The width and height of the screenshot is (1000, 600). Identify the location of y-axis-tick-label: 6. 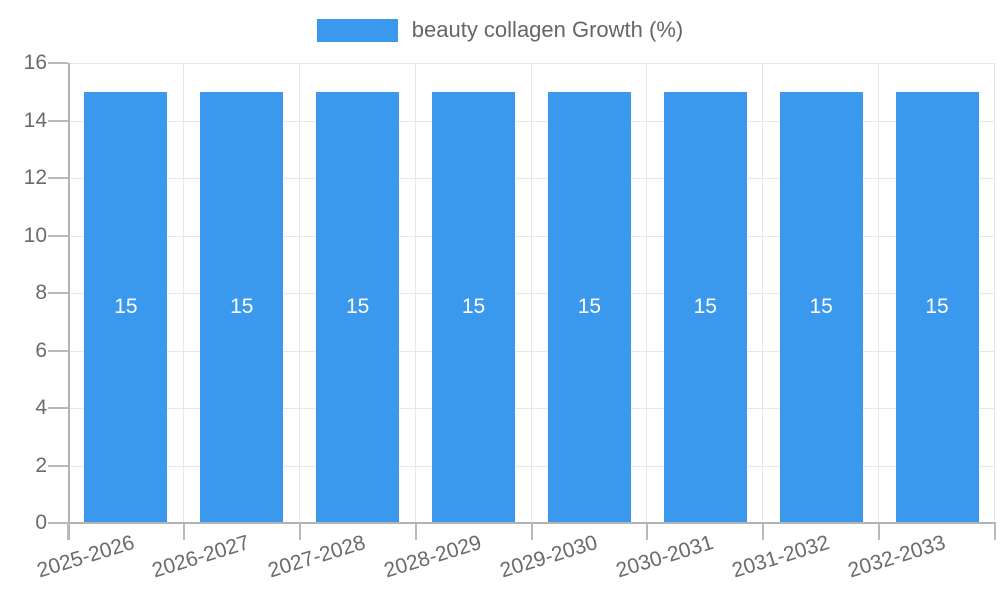
(41, 350).